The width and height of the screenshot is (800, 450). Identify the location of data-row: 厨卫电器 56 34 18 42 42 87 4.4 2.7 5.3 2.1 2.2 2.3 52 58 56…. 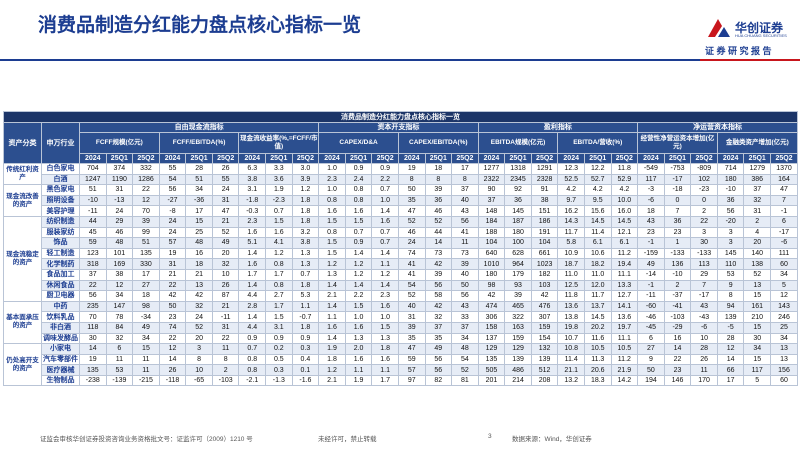
(401, 296).